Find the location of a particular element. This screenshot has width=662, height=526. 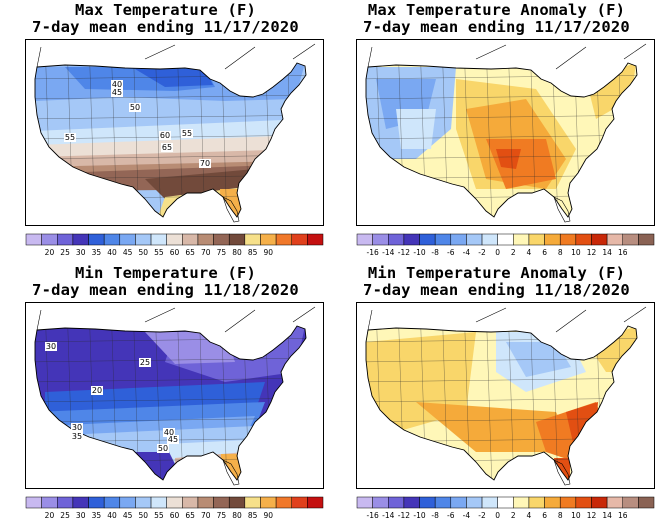

colorbar-tick-label: 60 is located at coordinates (175, 252).